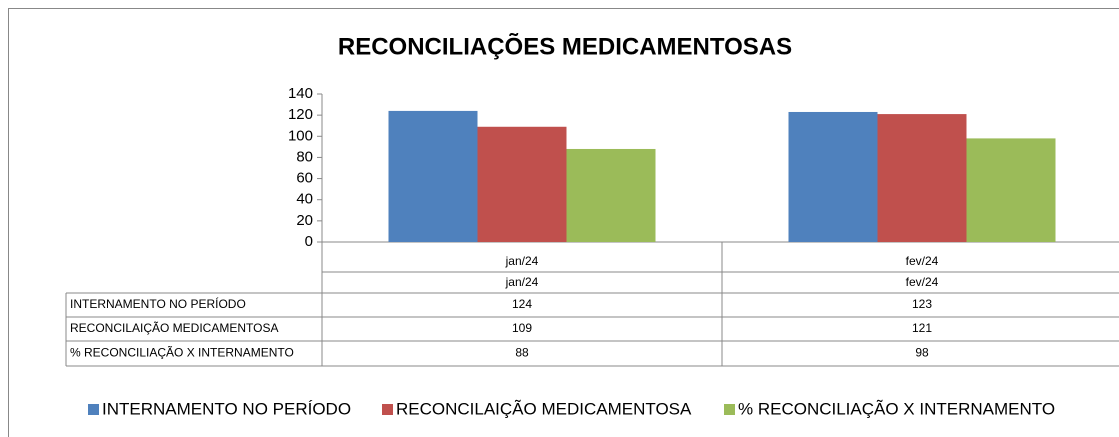 The image size is (1119, 437). Describe the element at coordinates (922, 353) in the screenshot. I see `table-value: 98` at that location.